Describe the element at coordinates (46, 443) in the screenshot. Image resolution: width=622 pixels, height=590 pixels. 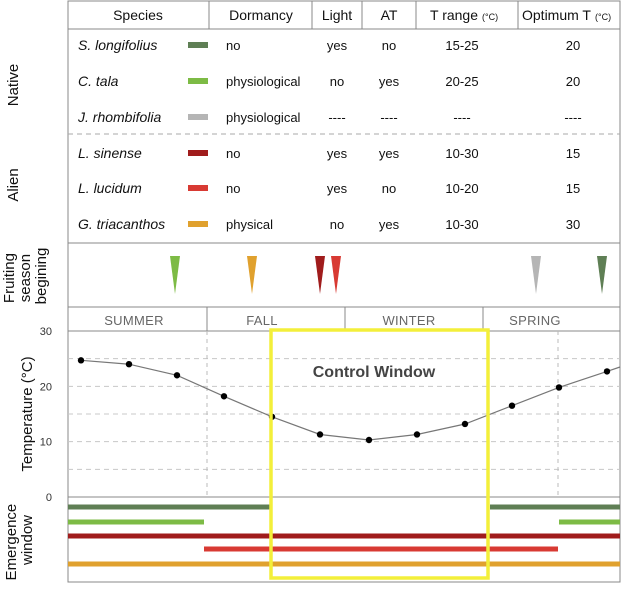
I see `y-tick-label: 10` at that location.